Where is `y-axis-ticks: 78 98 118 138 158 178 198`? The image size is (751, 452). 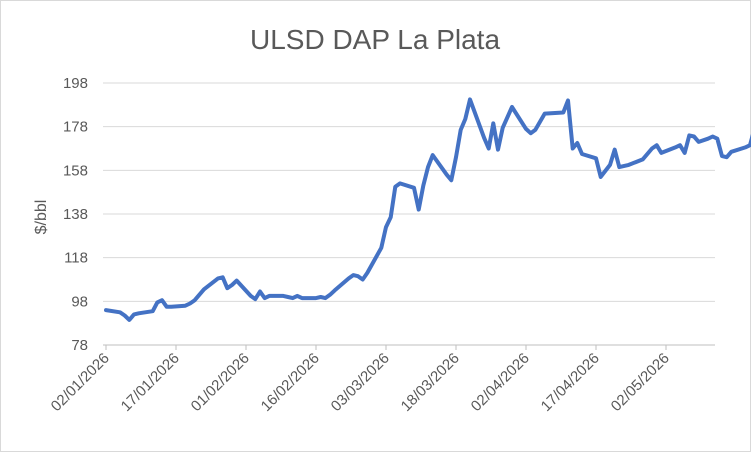
y-axis-ticks: 78 98 118 138 158 178 198 is located at coordinates (75, 214).